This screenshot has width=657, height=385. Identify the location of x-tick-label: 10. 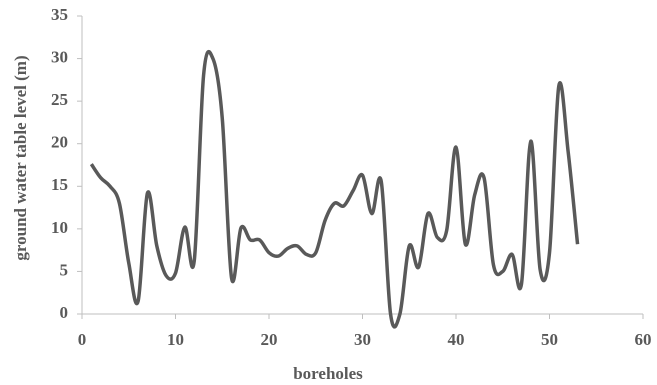
(175, 339).